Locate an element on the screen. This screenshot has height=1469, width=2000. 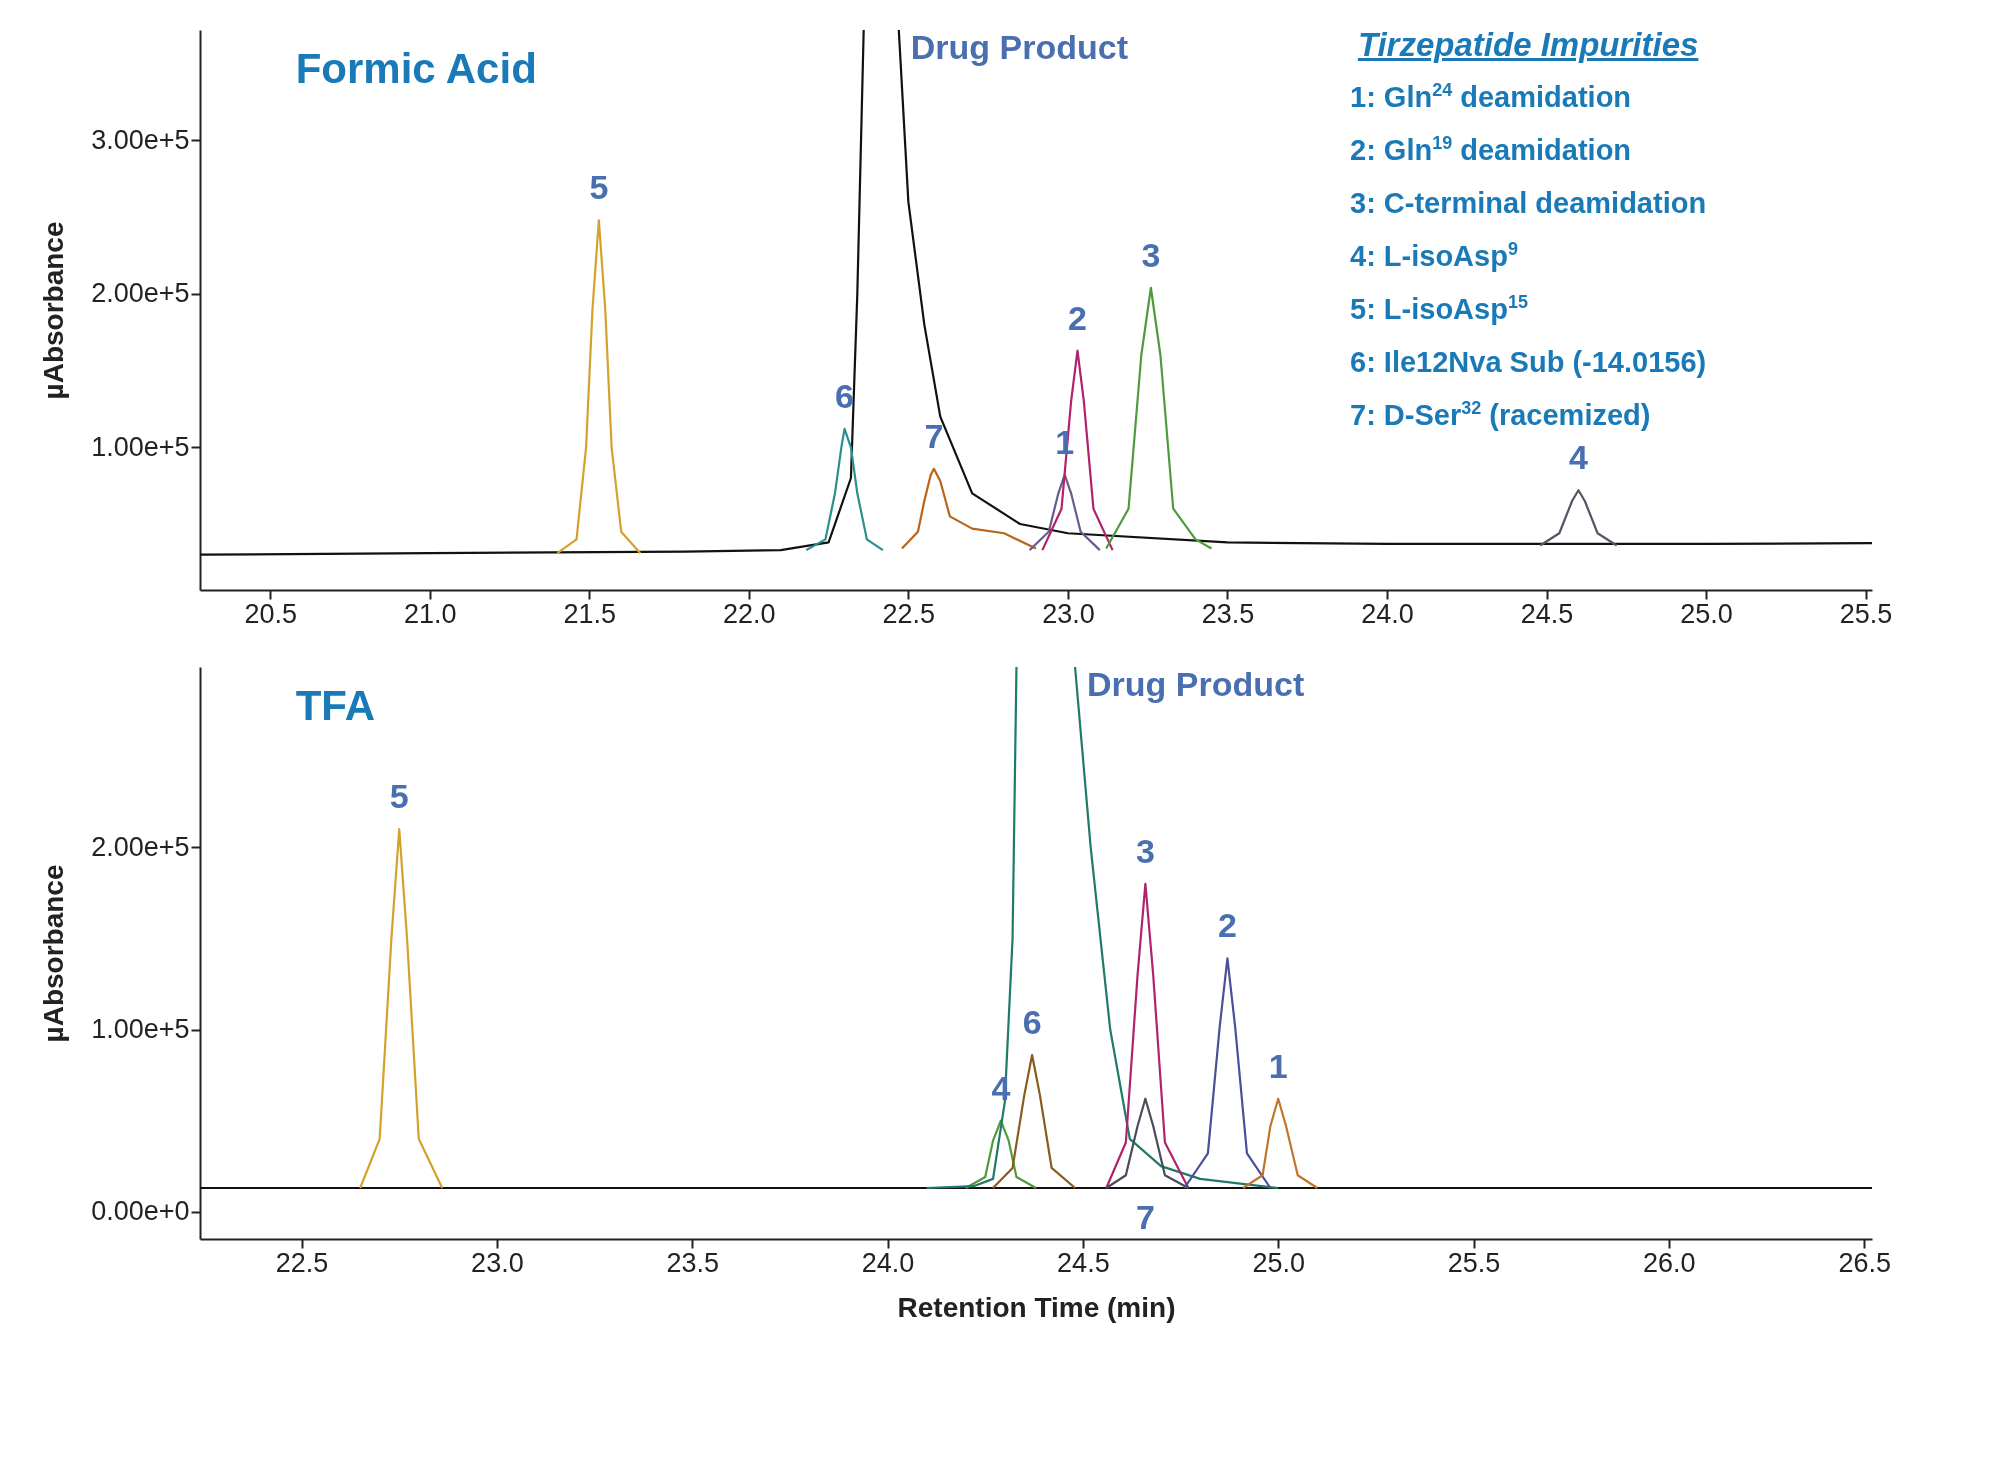
x-tick-label: 21.0 is located at coordinates (430, 613).